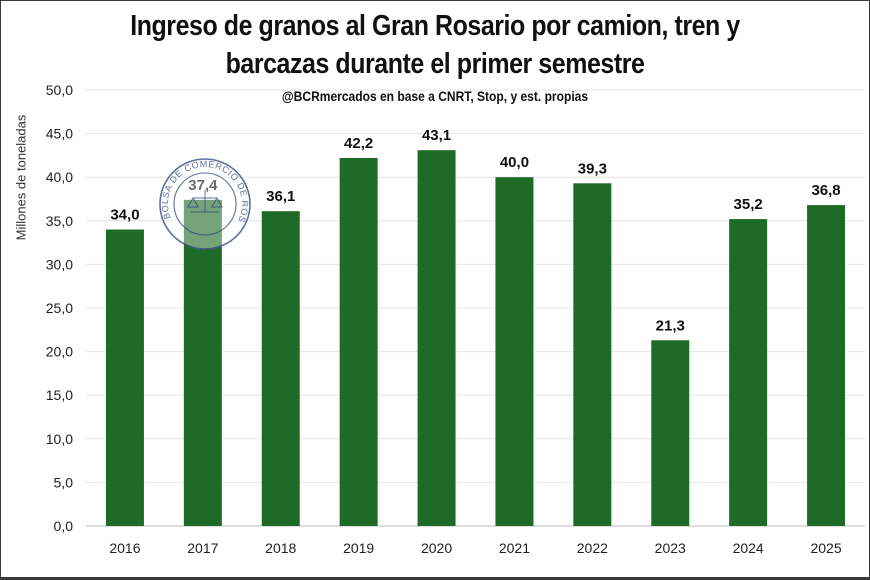 This screenshot has width=870, height=580. What do you see at coordinates (59, 395) in the screenshot?
I see `y-tick-label: 15,0` at bounding box center [59, 395].